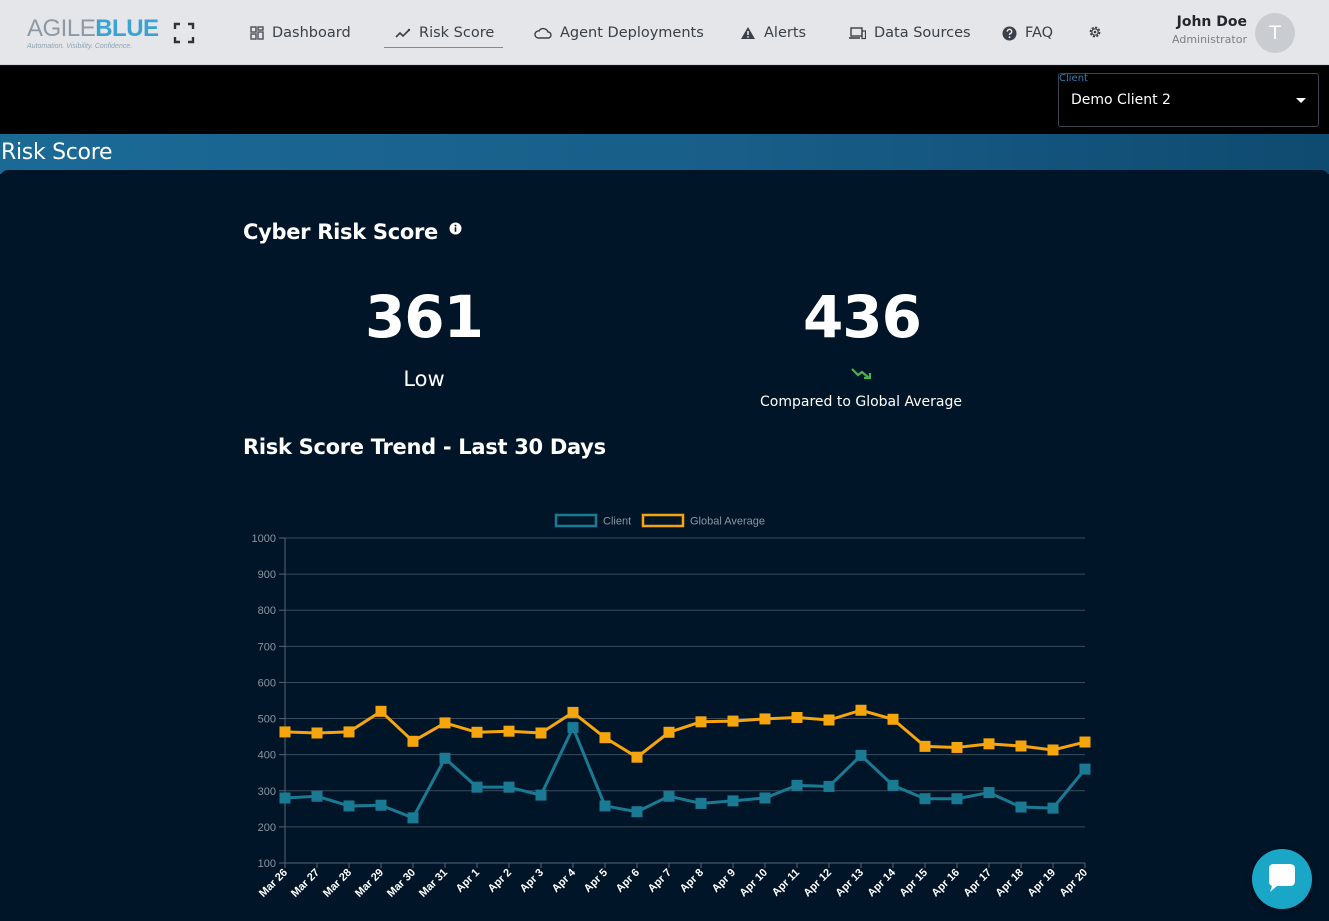  Describe the element at coordinates (753, 883) in the screenshot. I see `x-tick-label: Apr 10` at that location.